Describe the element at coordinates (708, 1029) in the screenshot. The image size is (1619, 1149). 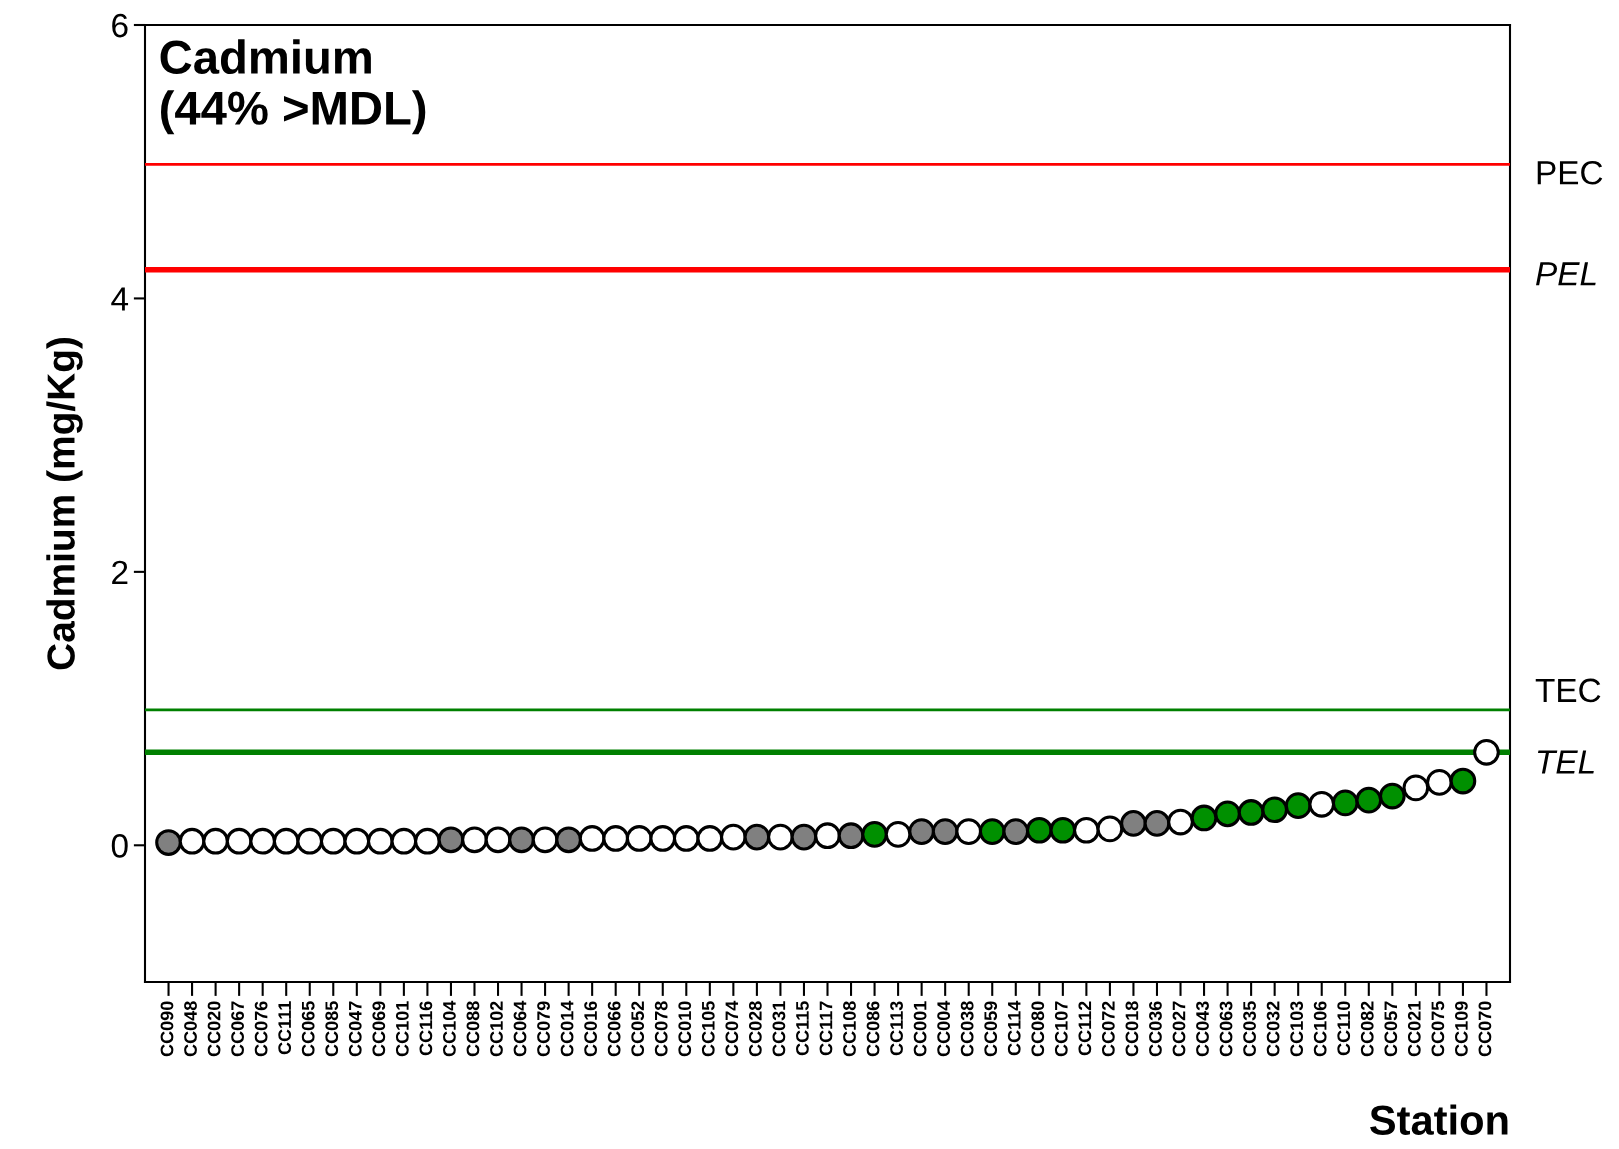
I see `x-tick-label: CC105` at that location.